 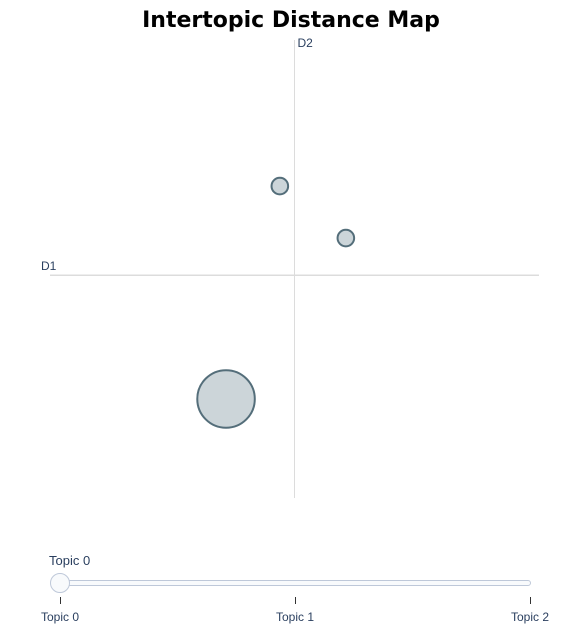 What do you see at coordinates (295, 617) in the screenshot?
I see `slider-tick-label: Topic 1` at bounding box center [295, 617].